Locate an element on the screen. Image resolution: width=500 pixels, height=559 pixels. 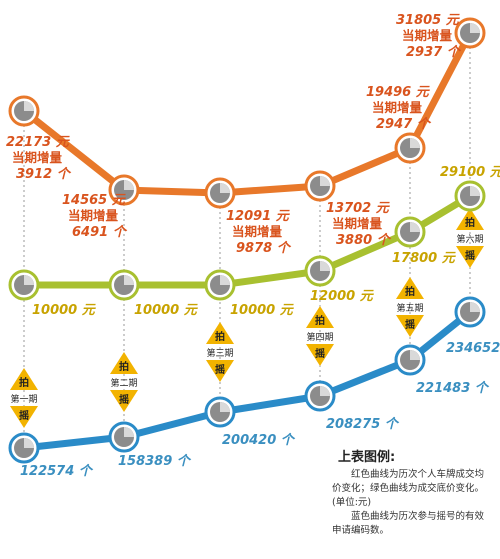
blue-label-3: 200420 个 is located at coordinates (259, 440).